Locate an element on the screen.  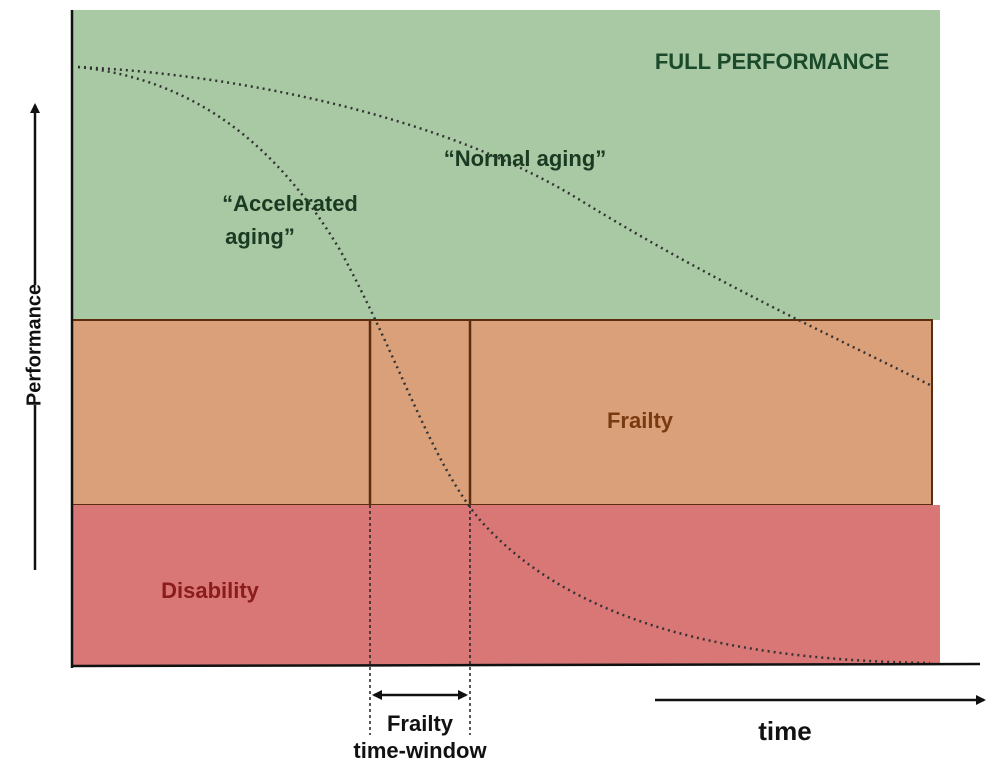
window-label: Frailty is located at coordinates (420, 723).